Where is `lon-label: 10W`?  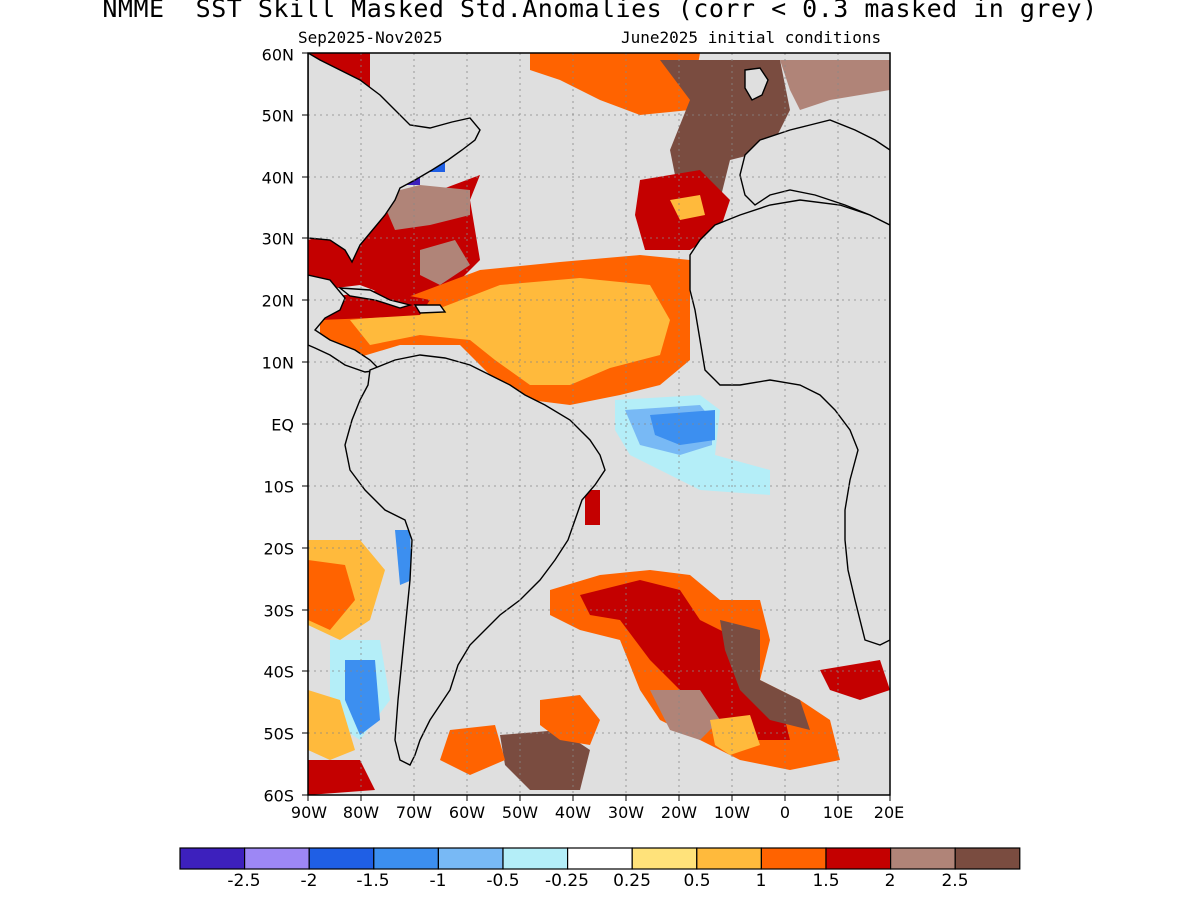
lon-label: 10W is located at coordinates (732, 812).